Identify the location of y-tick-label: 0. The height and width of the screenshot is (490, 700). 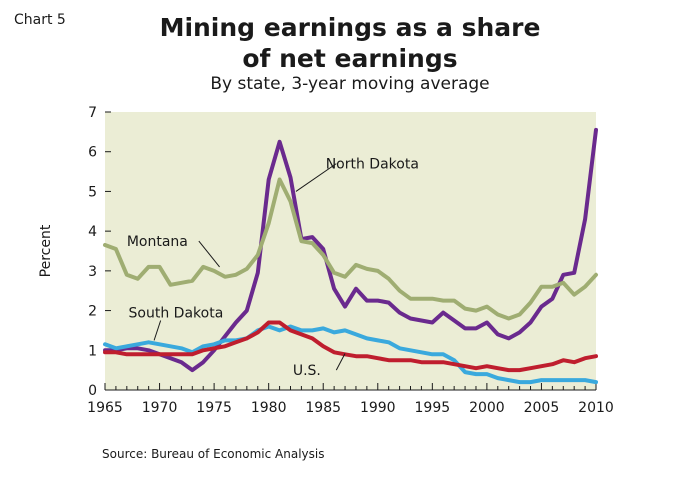
(92, 391).